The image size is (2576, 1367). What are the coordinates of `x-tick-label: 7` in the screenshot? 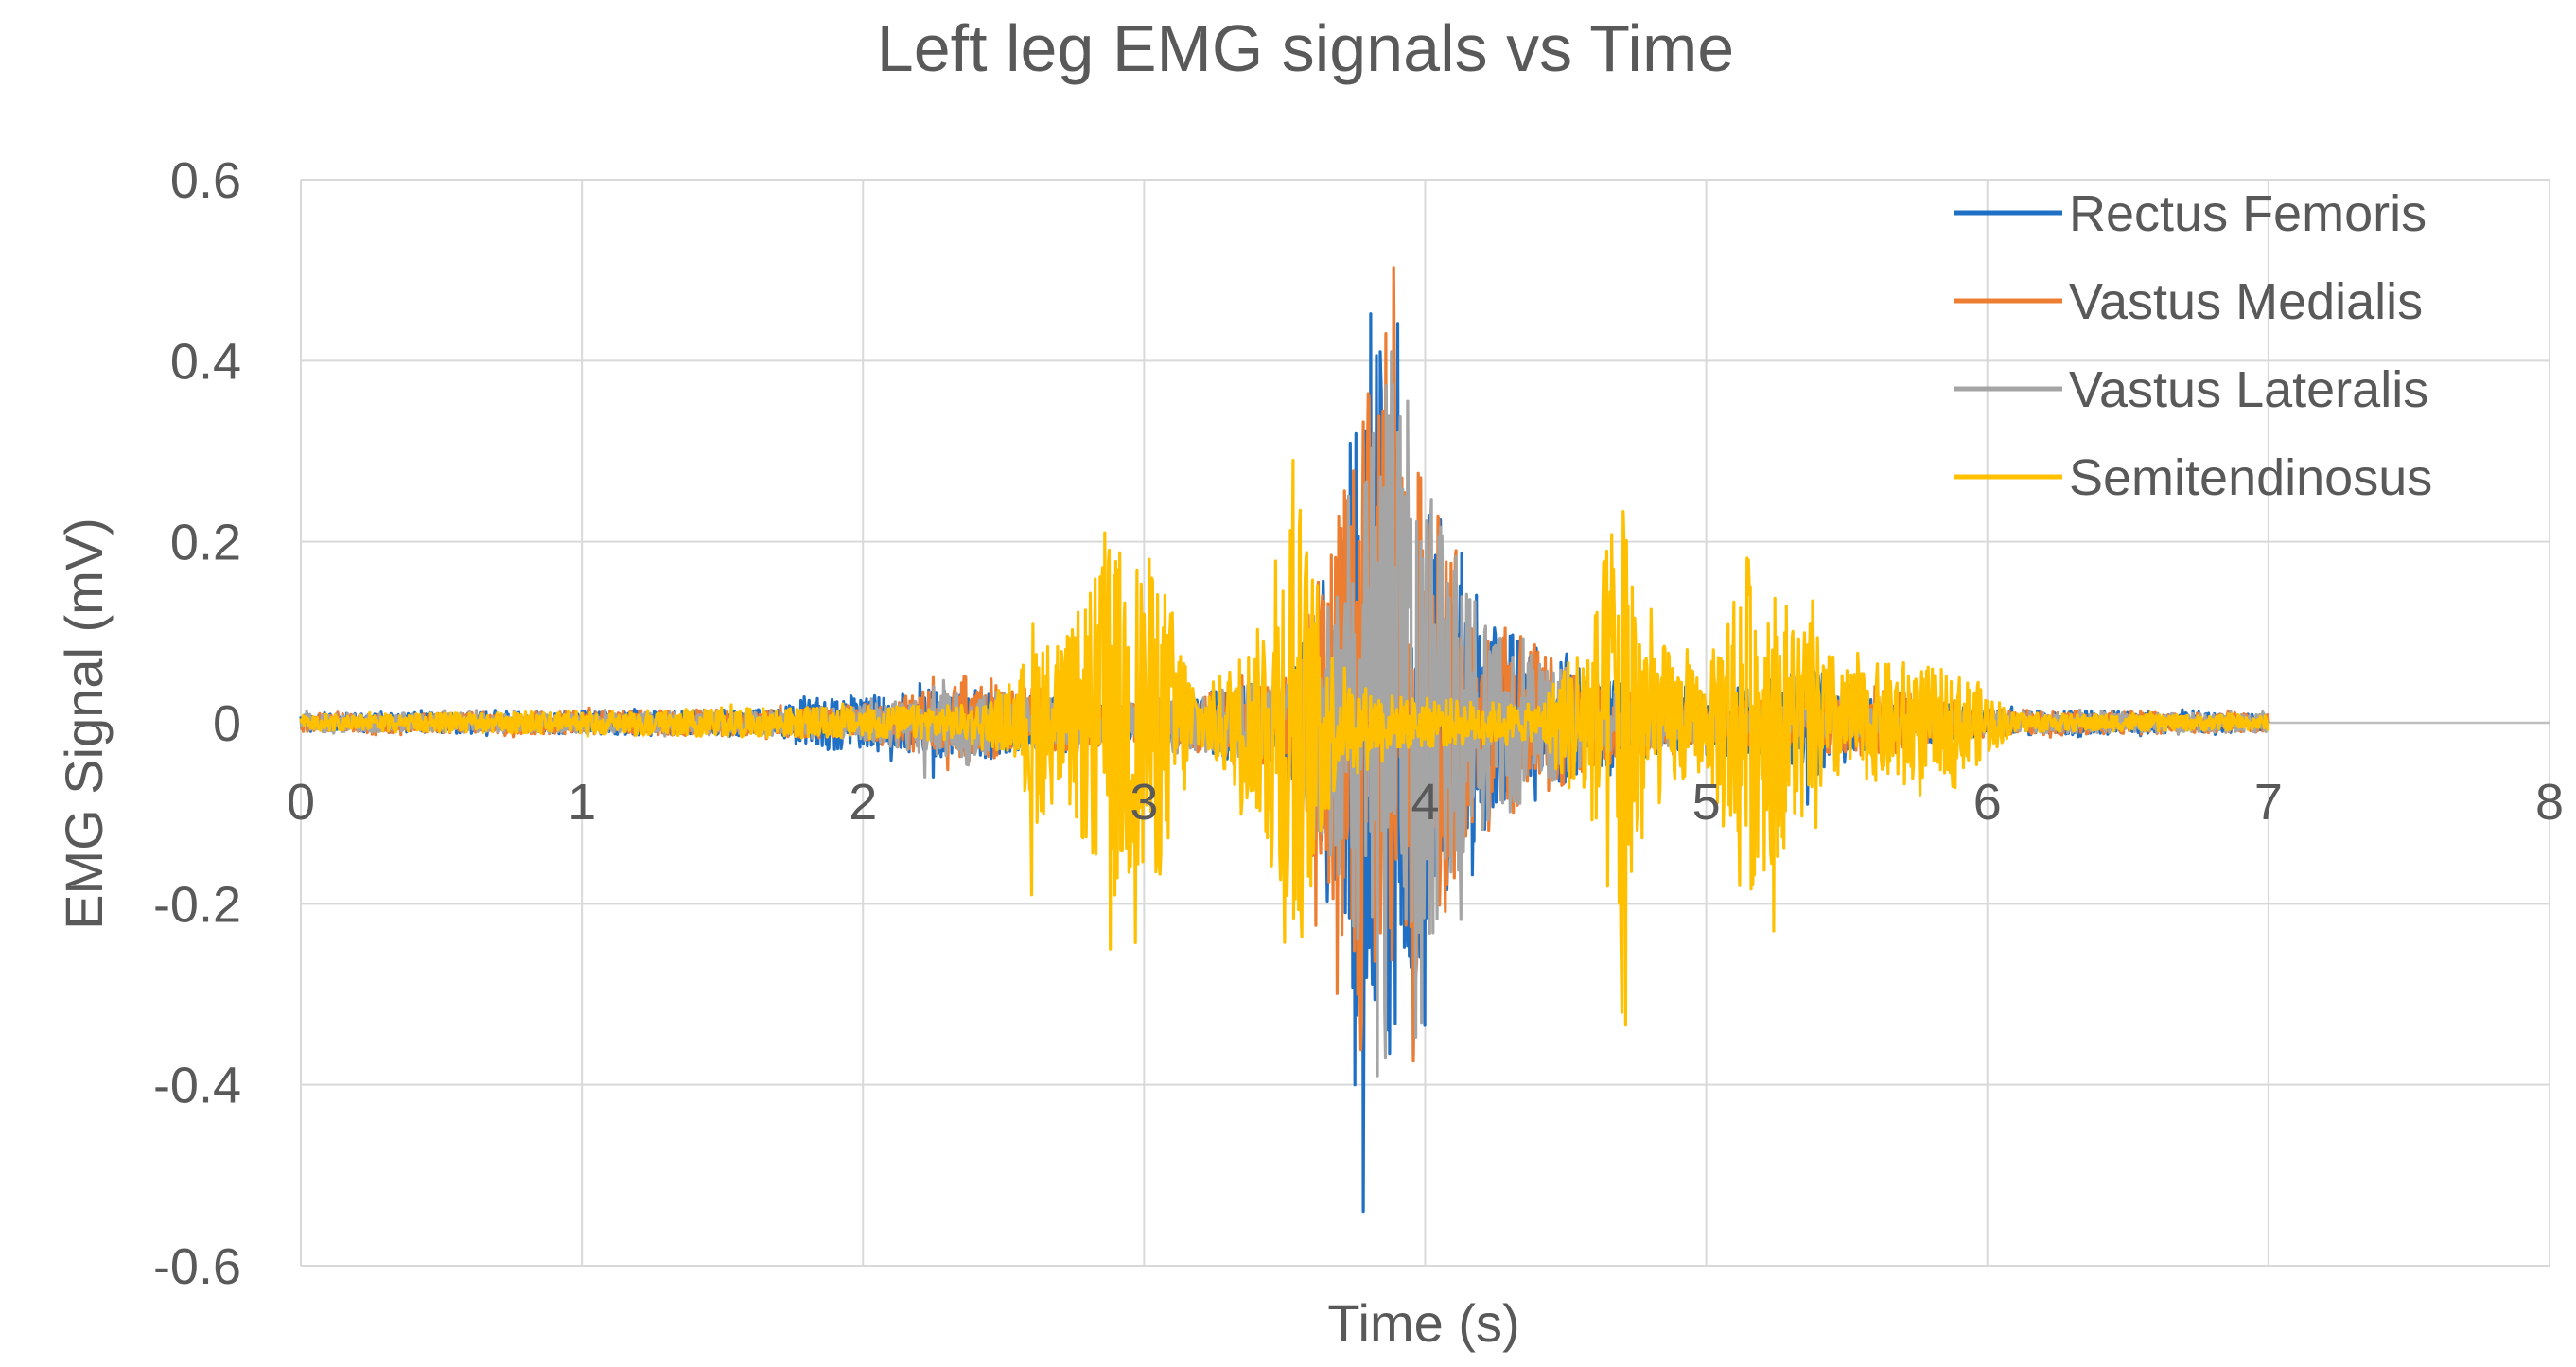 It's located at (2268, 802).